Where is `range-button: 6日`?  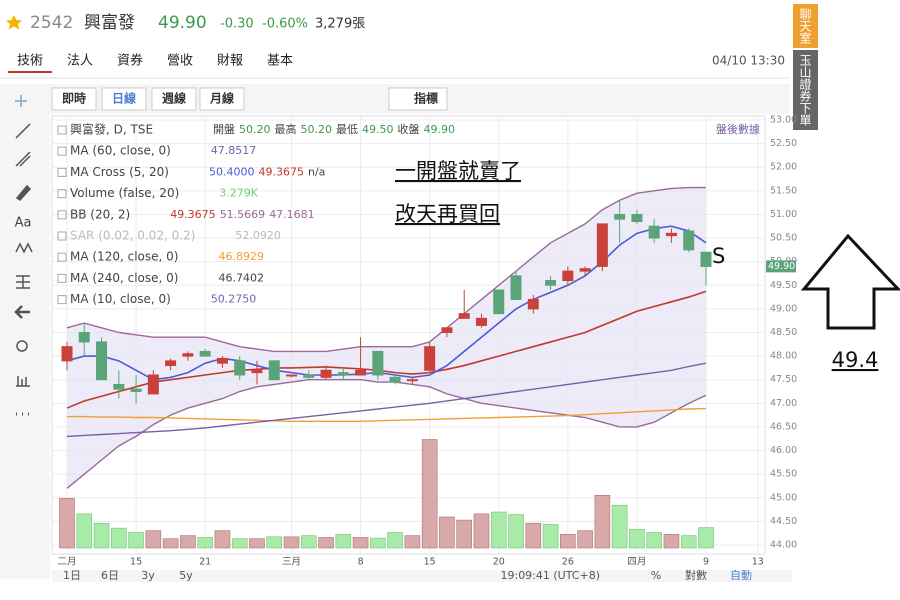
range-button: 6日 is located at coordinates (110, 575).